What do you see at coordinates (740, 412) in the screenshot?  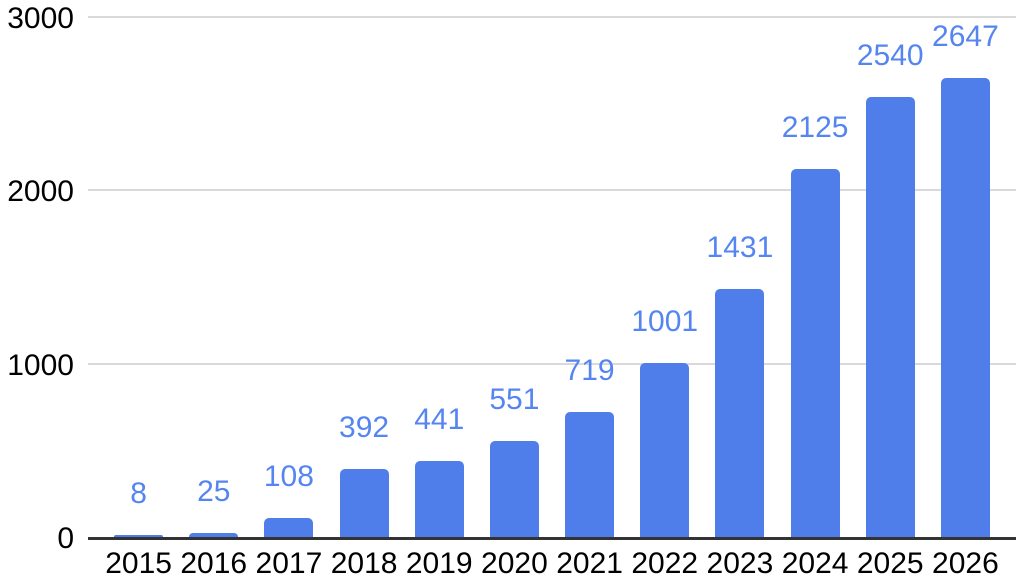 I see `bar-2023` at bounding box center [740, 412].